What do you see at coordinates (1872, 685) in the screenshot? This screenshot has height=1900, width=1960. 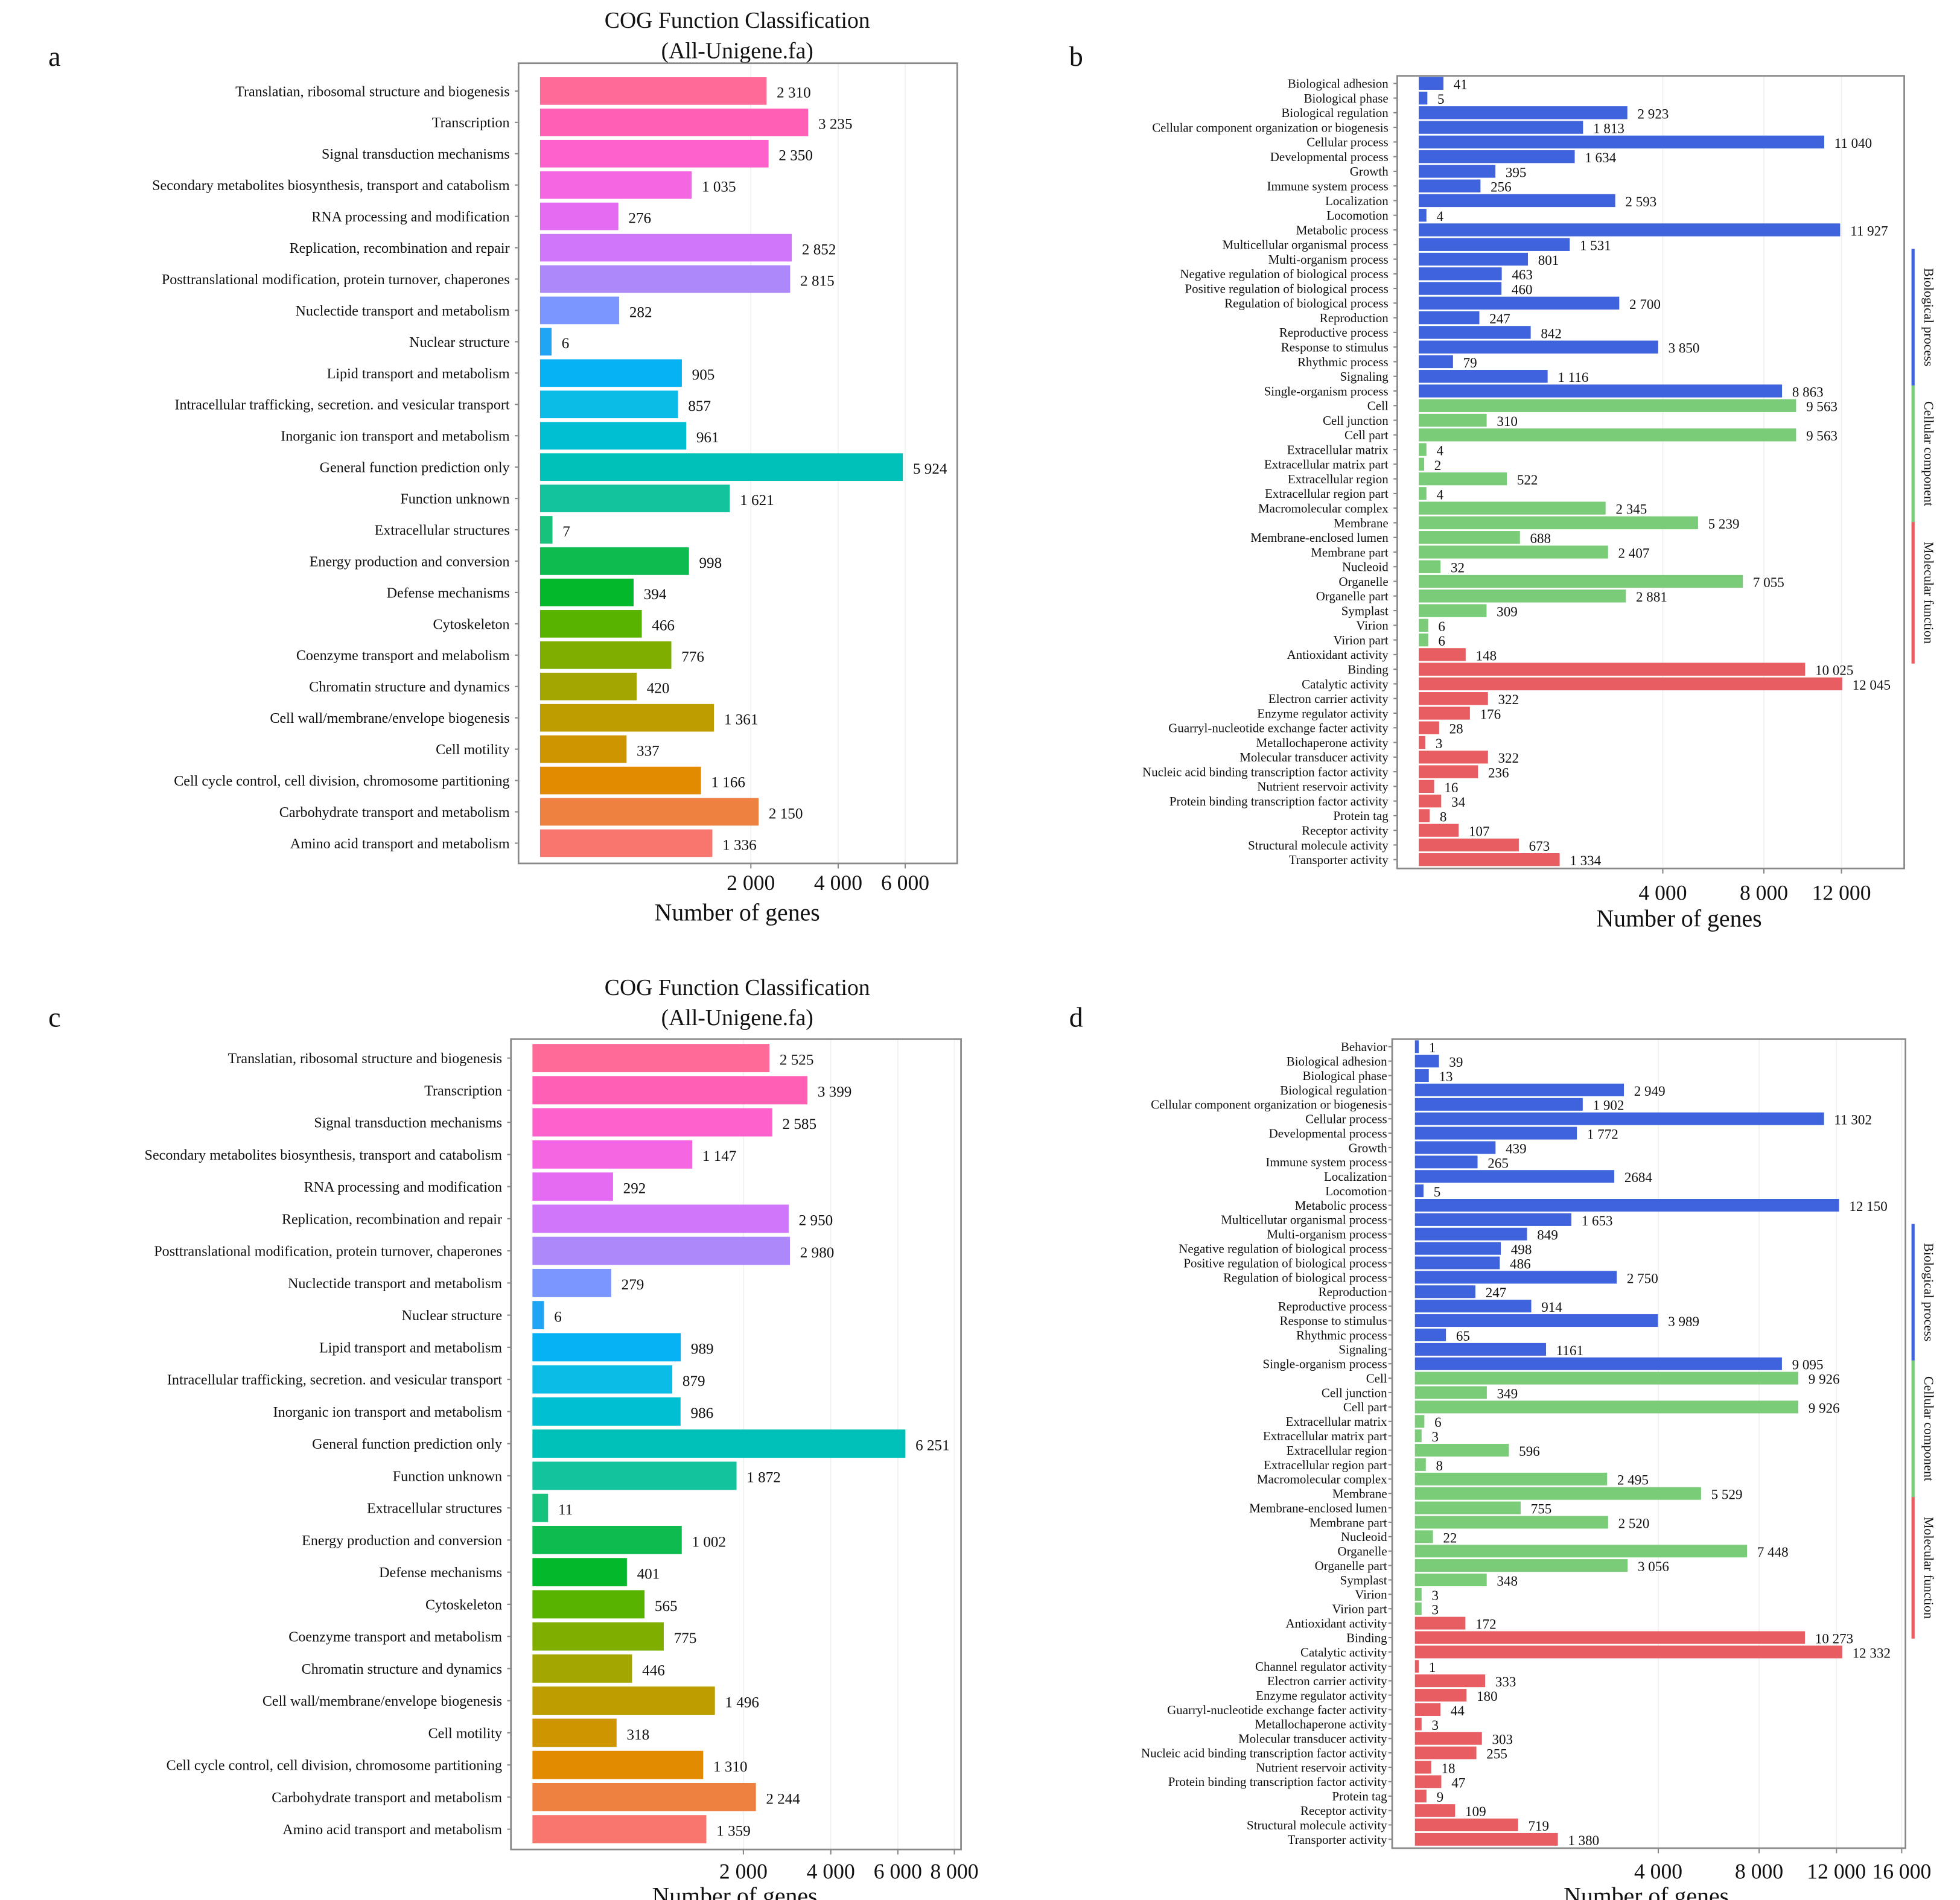 I see `data-label: 12 045` at bounding box center [1872, 685].